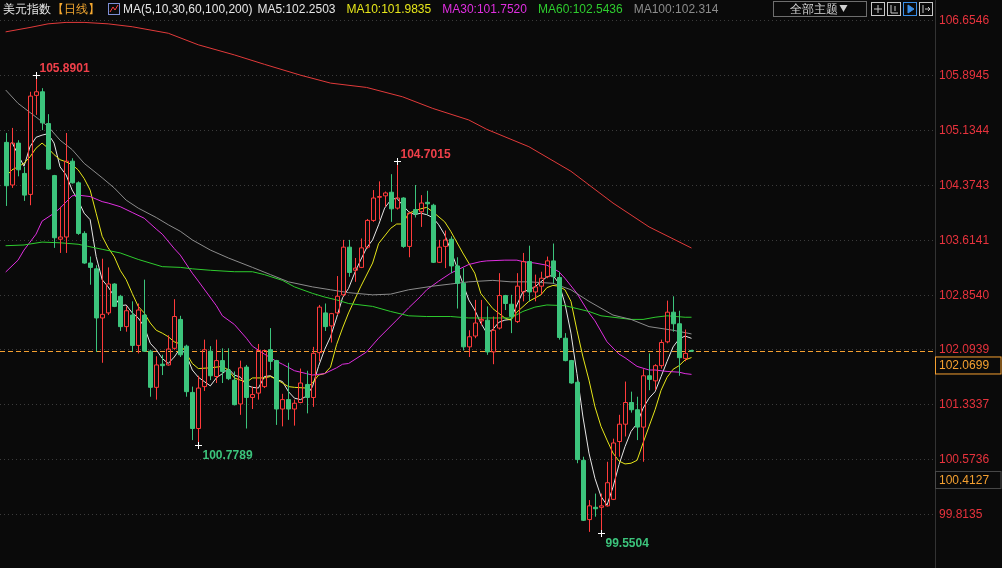 This screenshot has height=568, width=1002. I want to click on y-tick-label: 105.1344, so click(964, 129).